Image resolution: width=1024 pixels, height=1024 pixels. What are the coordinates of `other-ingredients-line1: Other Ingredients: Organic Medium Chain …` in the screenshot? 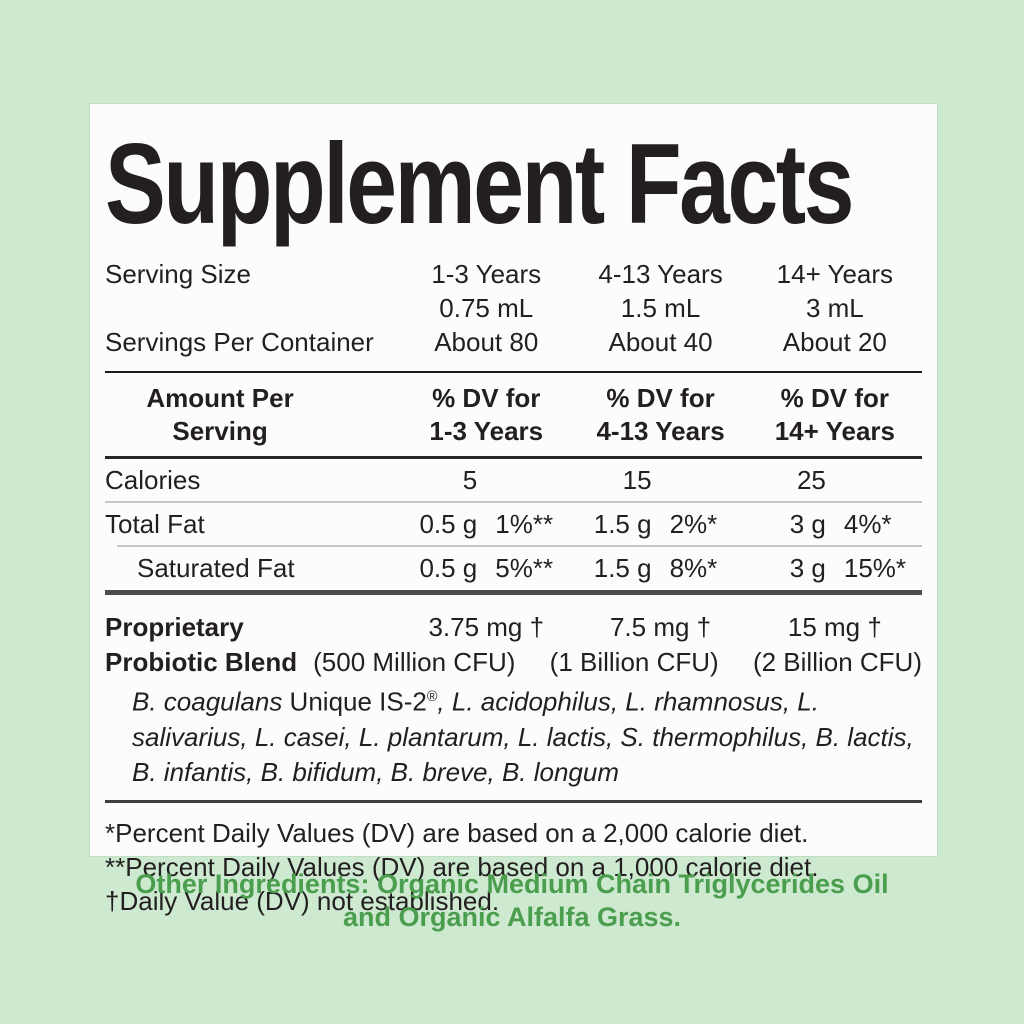 It's located at (512, 884).